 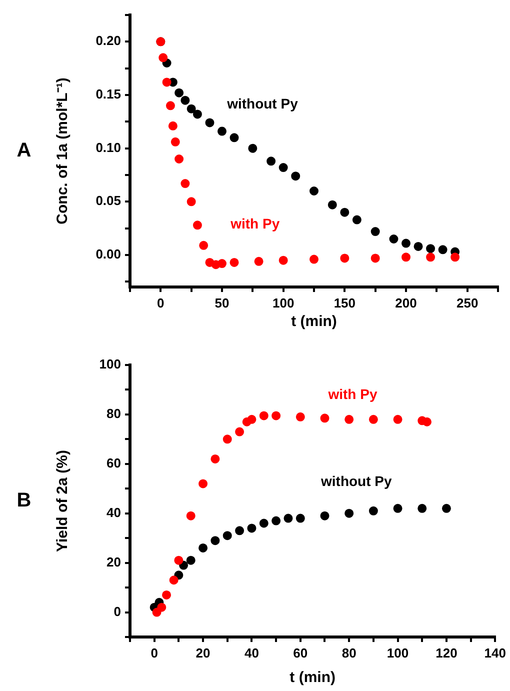 What do you see at coordinates (251, 652) in the screenshot?
I see `x-tick-label: 40` at bounding box center [251, 652].